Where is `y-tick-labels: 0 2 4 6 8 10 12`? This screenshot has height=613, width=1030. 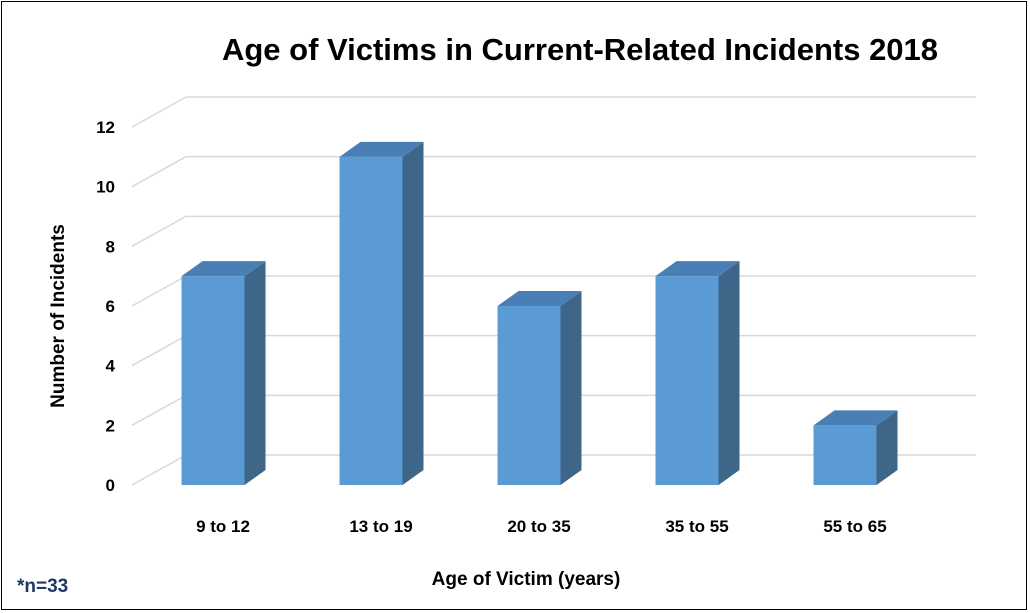 y-tick-labels: 0 2 4 6 8 10 12 is located at coordinates (105, 306).